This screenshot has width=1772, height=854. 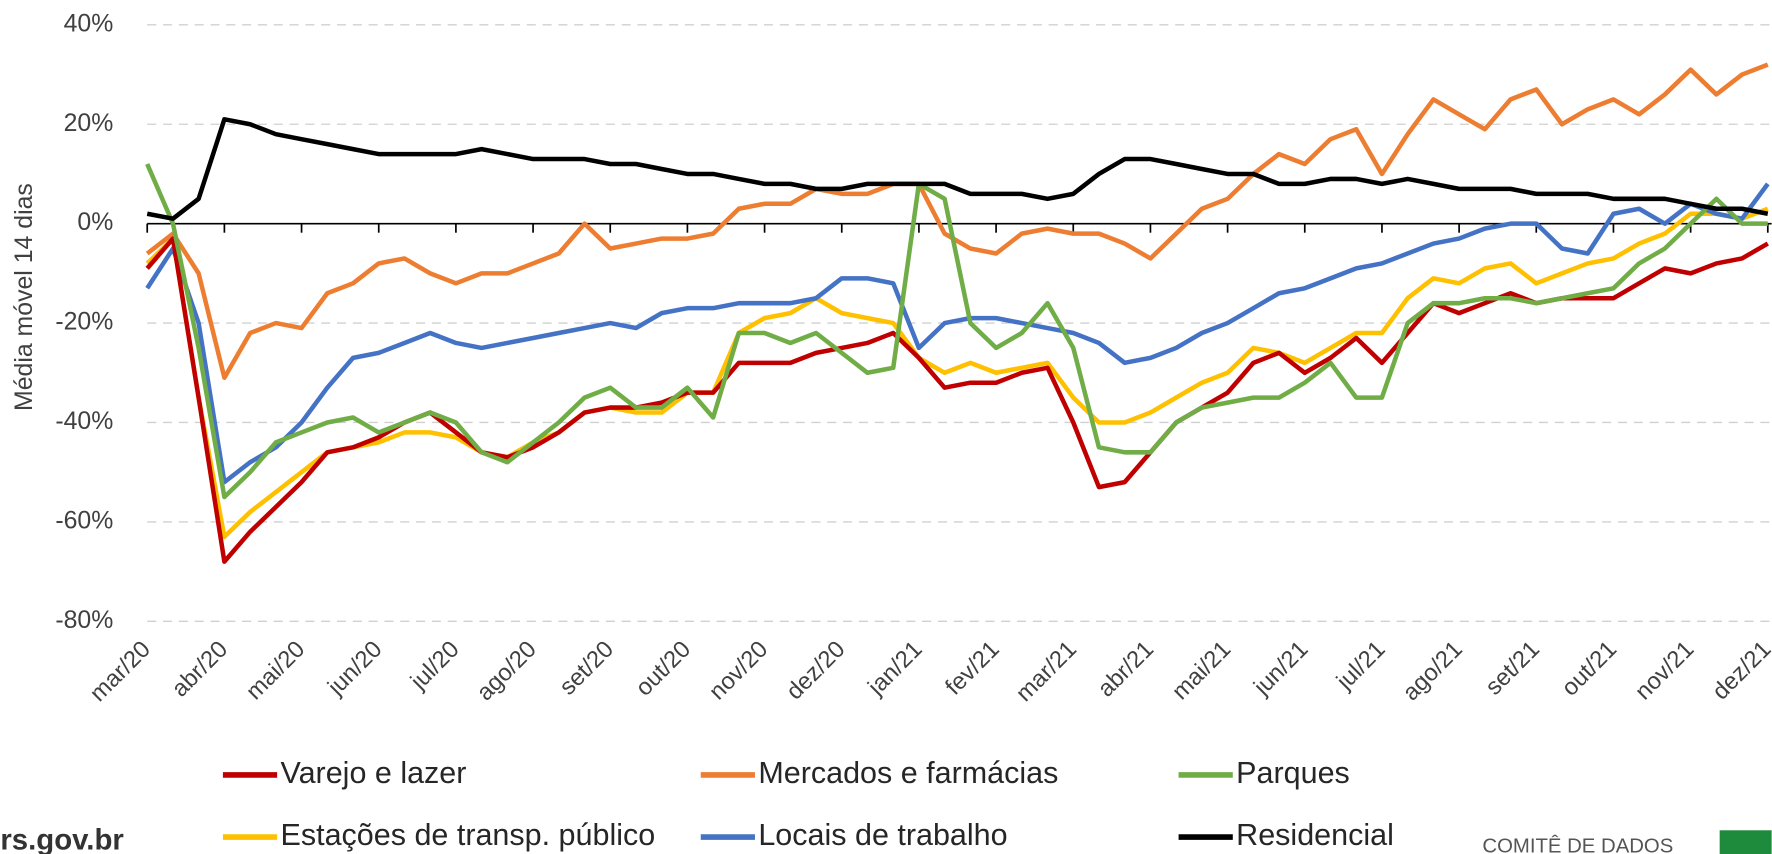 I want to click on x-tick-label: nov/20, so click(x=739, y=670).